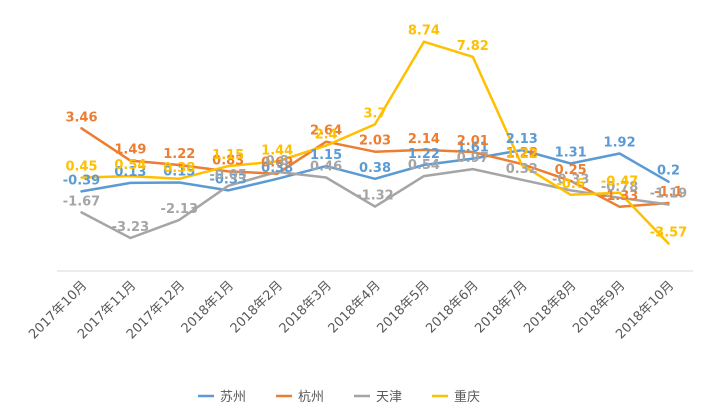 Image resolution: width=710 pixels, height=412 pixels. What do you see at coordinates (81, 201) in the screenshot?
I see `data-label: -1.67` at bounding box center [81, 201].